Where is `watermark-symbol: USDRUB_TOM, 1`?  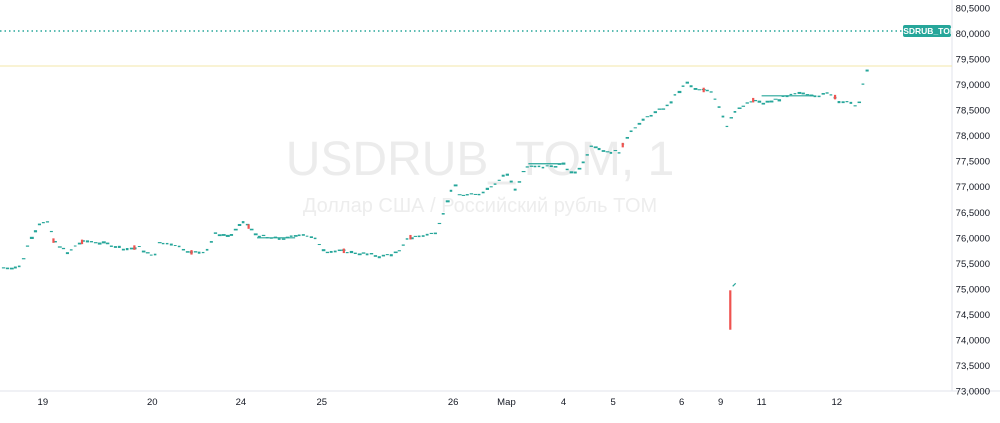 watermark-symbol: USDRUB_TOM, 1 is located at coordinates (480, 159).